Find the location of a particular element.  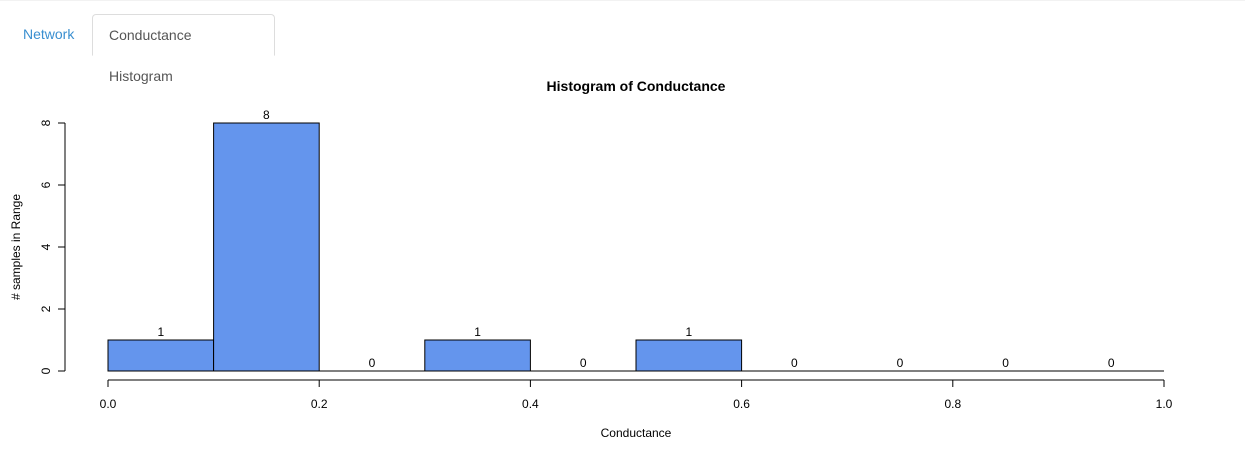

y-axis: 0 2 4 6 8 is located at coordinates (52, 246).